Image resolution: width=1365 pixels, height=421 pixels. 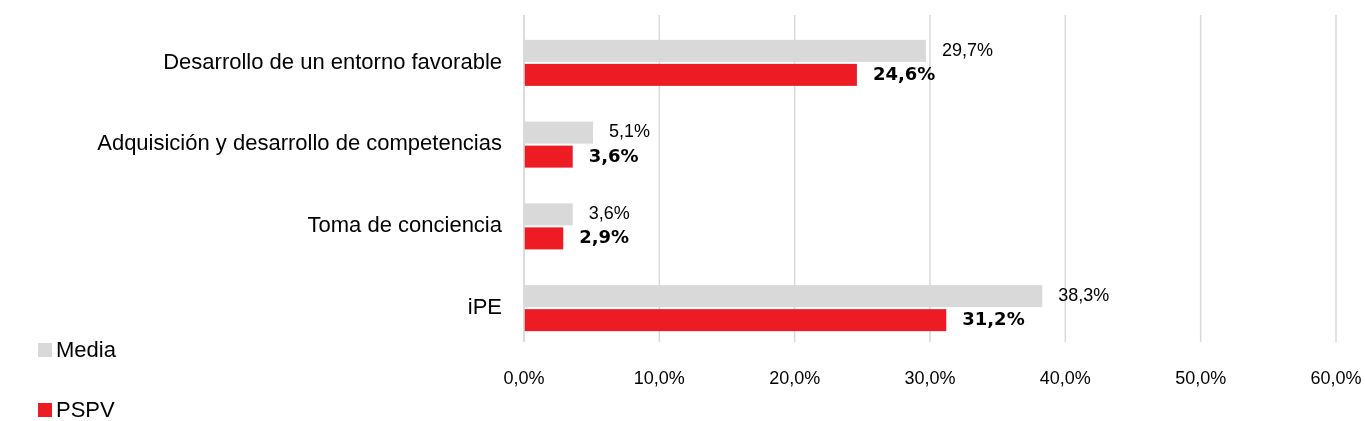 I want to click on x-tick-label: 10,0%, so click(x=659, y=378).